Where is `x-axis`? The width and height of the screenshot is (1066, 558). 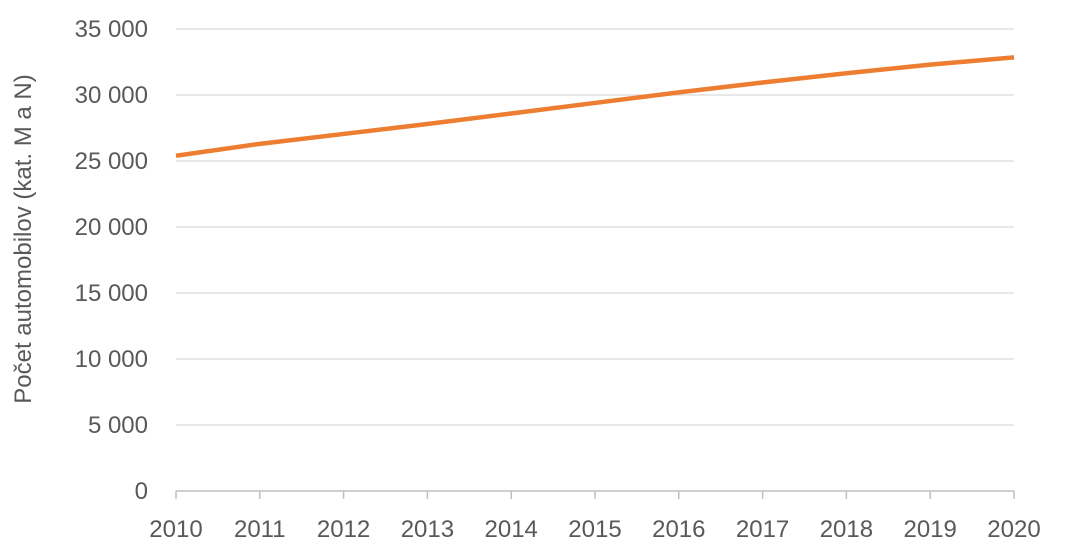 x-axis is located at coordinates (595, 494).